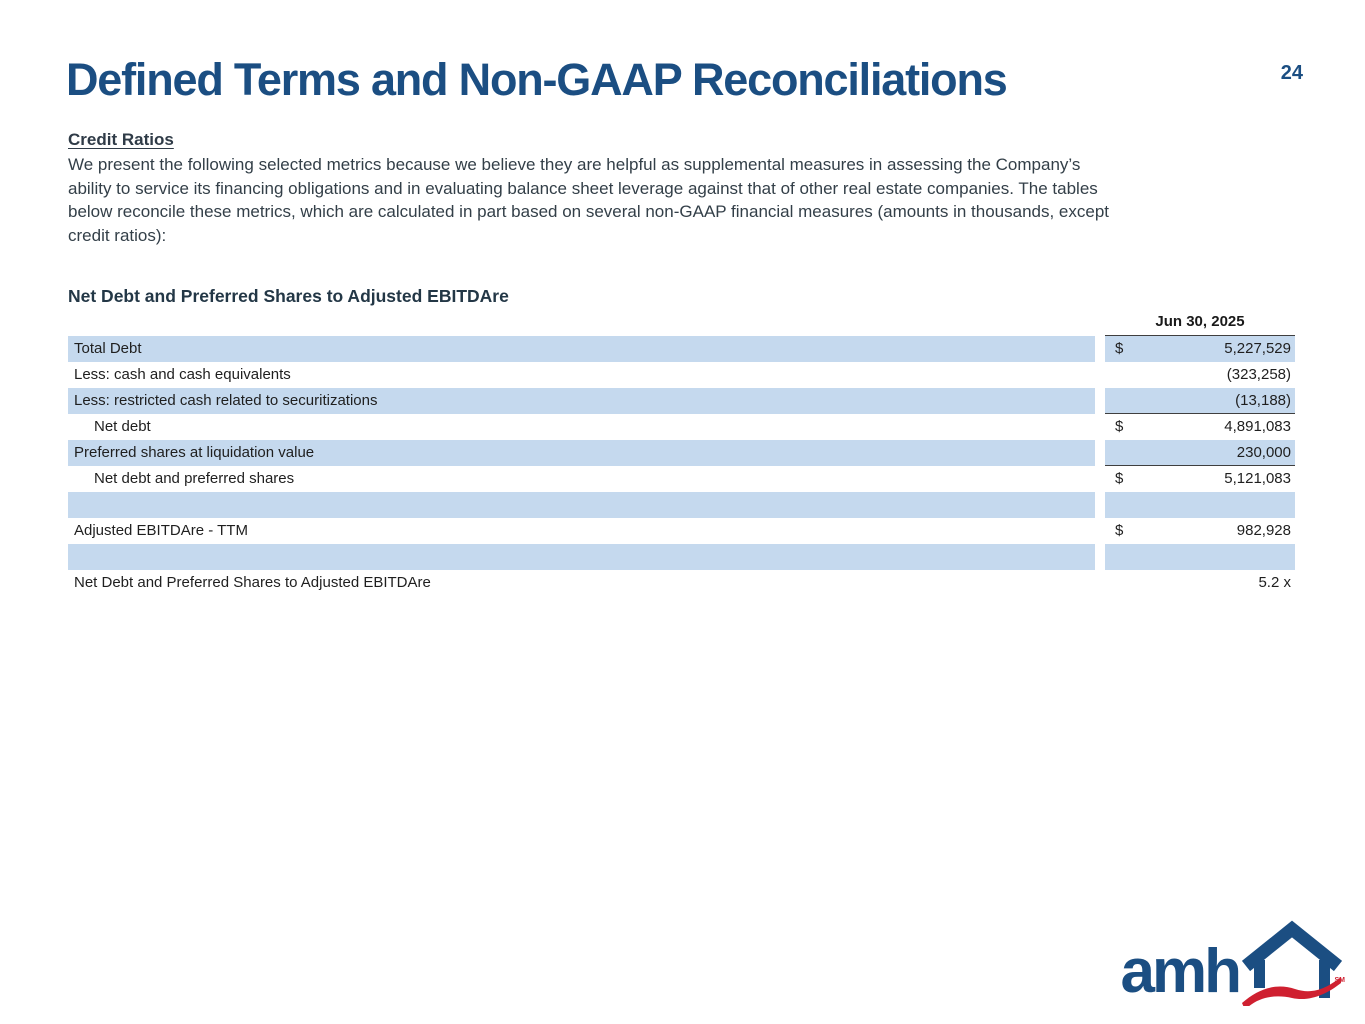 This screenshot has height=1024, width=1365. Describe the element at coordinates (182, 374) in the screenshot. I see `table-row-label: Less: cash and cash equivalents` at that location.